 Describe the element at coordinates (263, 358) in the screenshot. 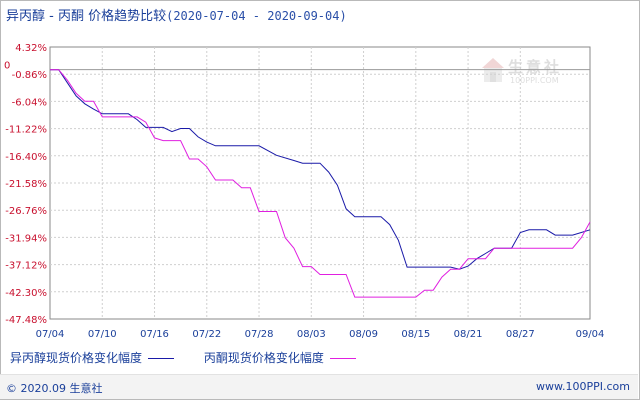

I see `legend-label-acetone: 丙酮现货价格变化幅度` at that location.